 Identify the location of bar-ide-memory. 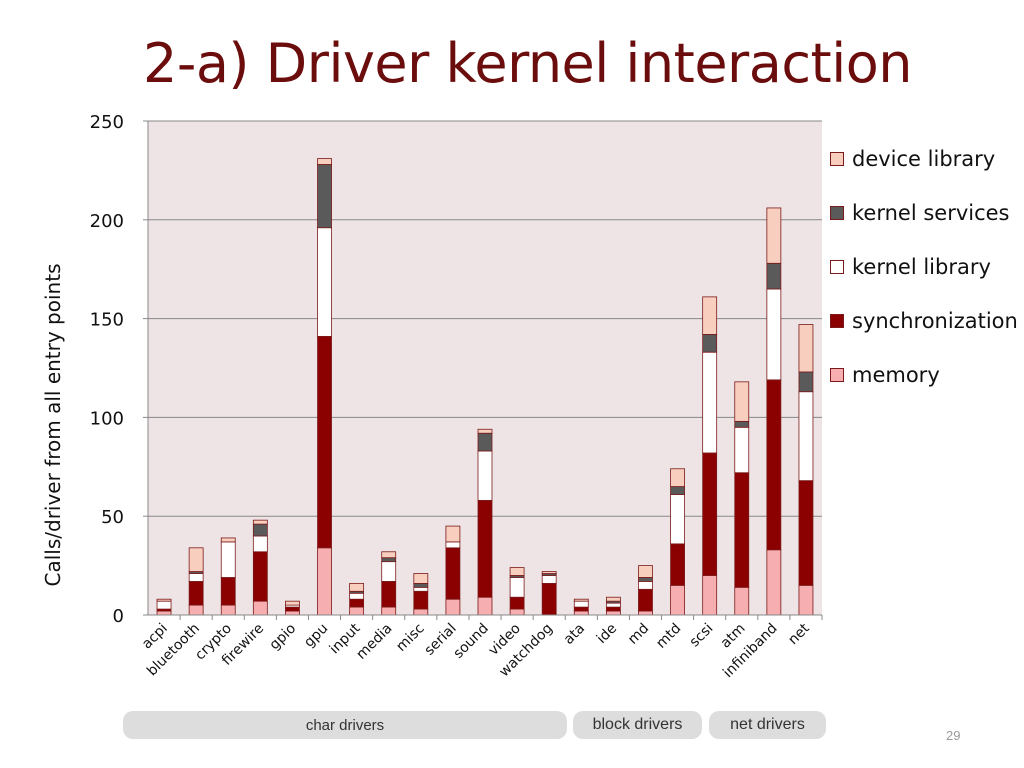
(613, 613).